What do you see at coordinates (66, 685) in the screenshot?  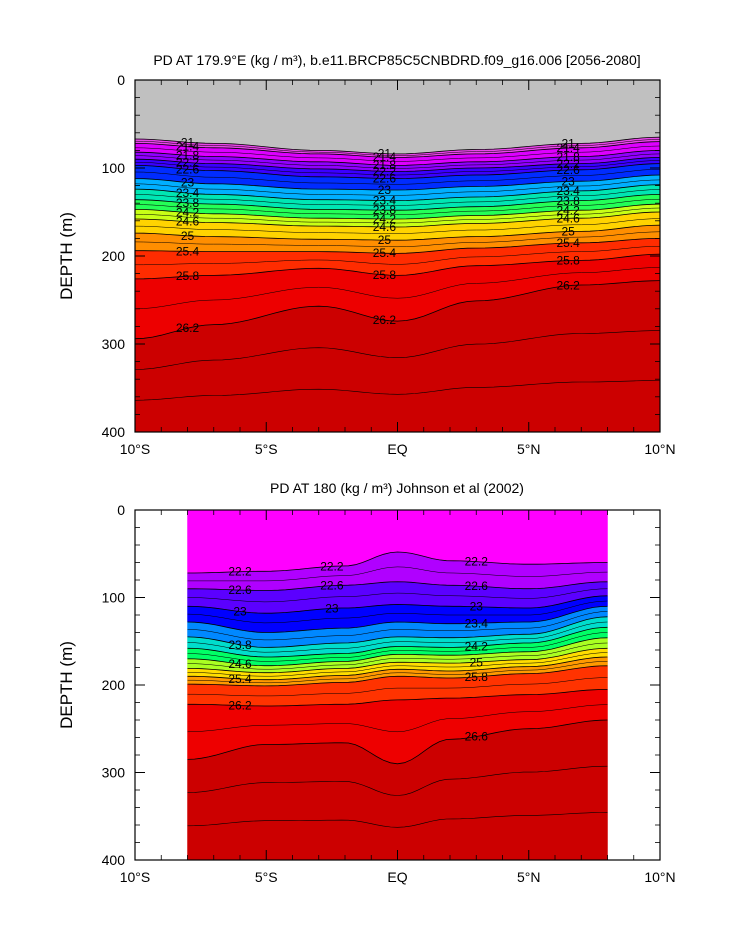 I see `y-axis-label-observations: DEPTH (m)` at bounding box center [66, 685].